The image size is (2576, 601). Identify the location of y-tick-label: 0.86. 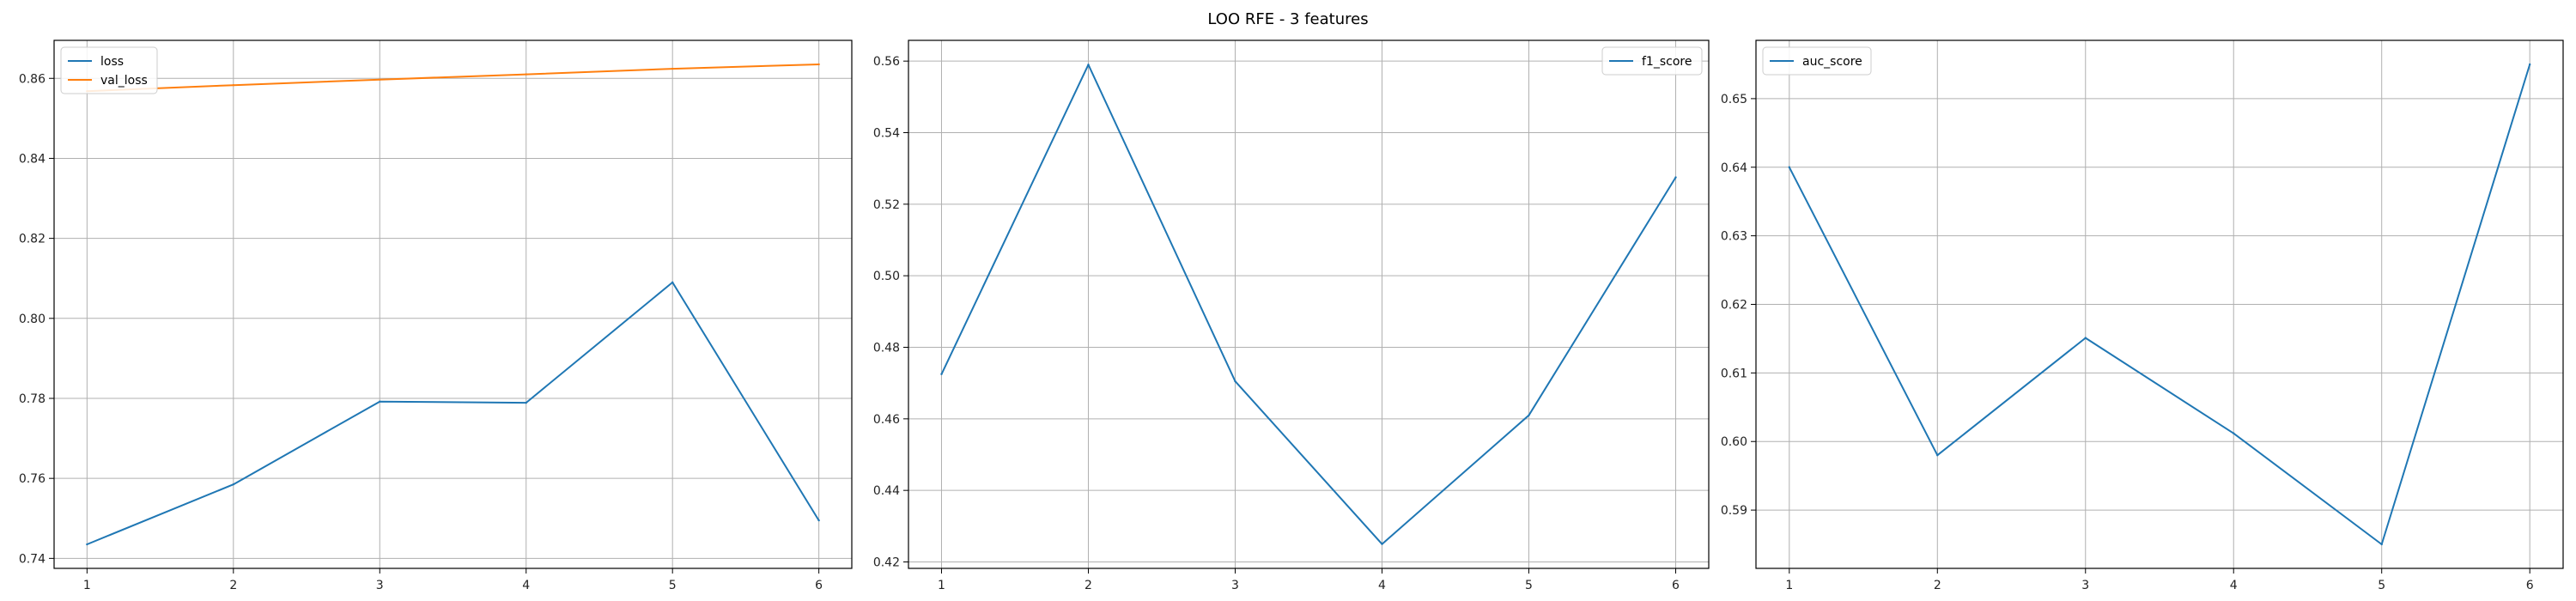
(32, 79).